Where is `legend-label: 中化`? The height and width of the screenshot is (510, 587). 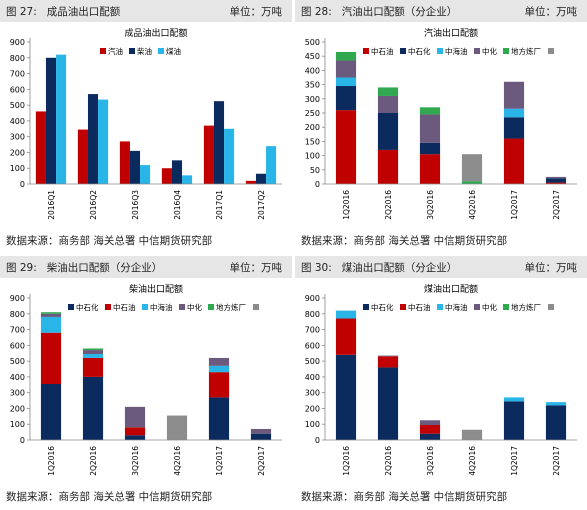 legend-label: 中化 is located at coordinates (489, 307).